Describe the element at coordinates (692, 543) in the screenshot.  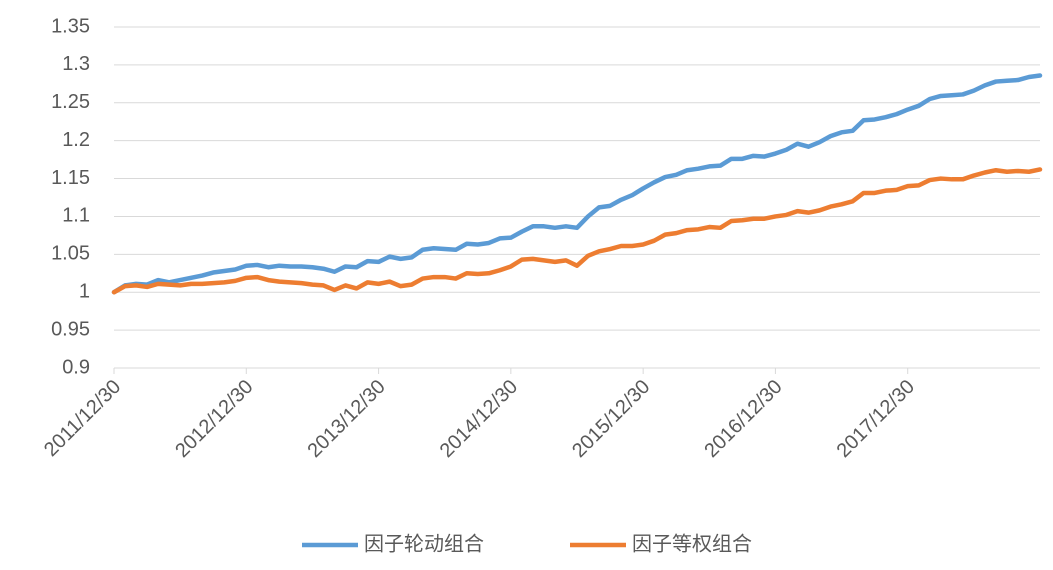
I see `legend-label: 因子等权组合` at that location.